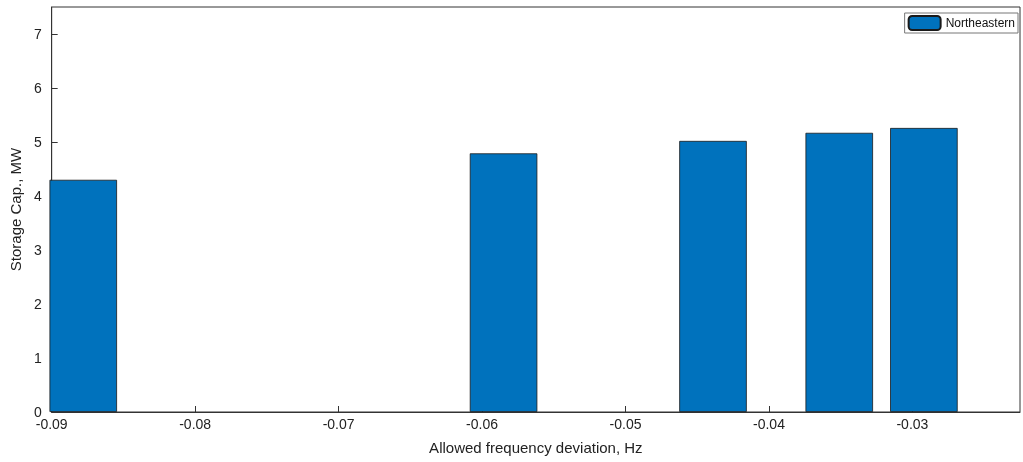 The height and width of the screenshot is (462, 1023). I want to click on x-tick-label: -0.07, so click(338, 424).